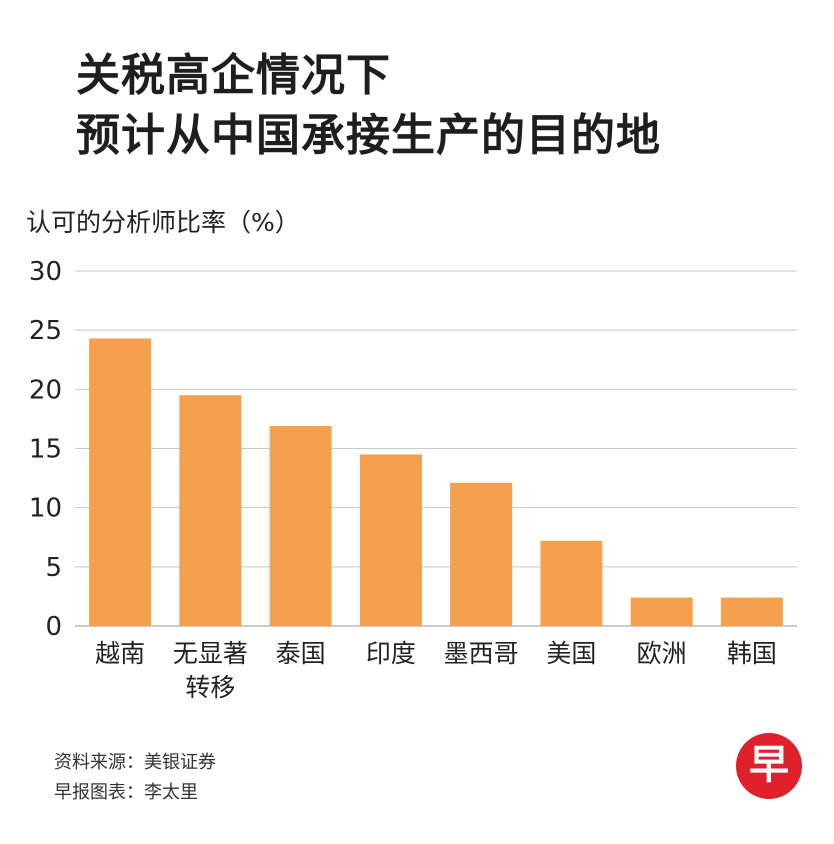 The width and height of the screenshot is (834, 844). What do you see at coordinates (481, 653) in the screenshot?
I see `x-tick-label: 墨西哥` at bounding box center [481, 653].